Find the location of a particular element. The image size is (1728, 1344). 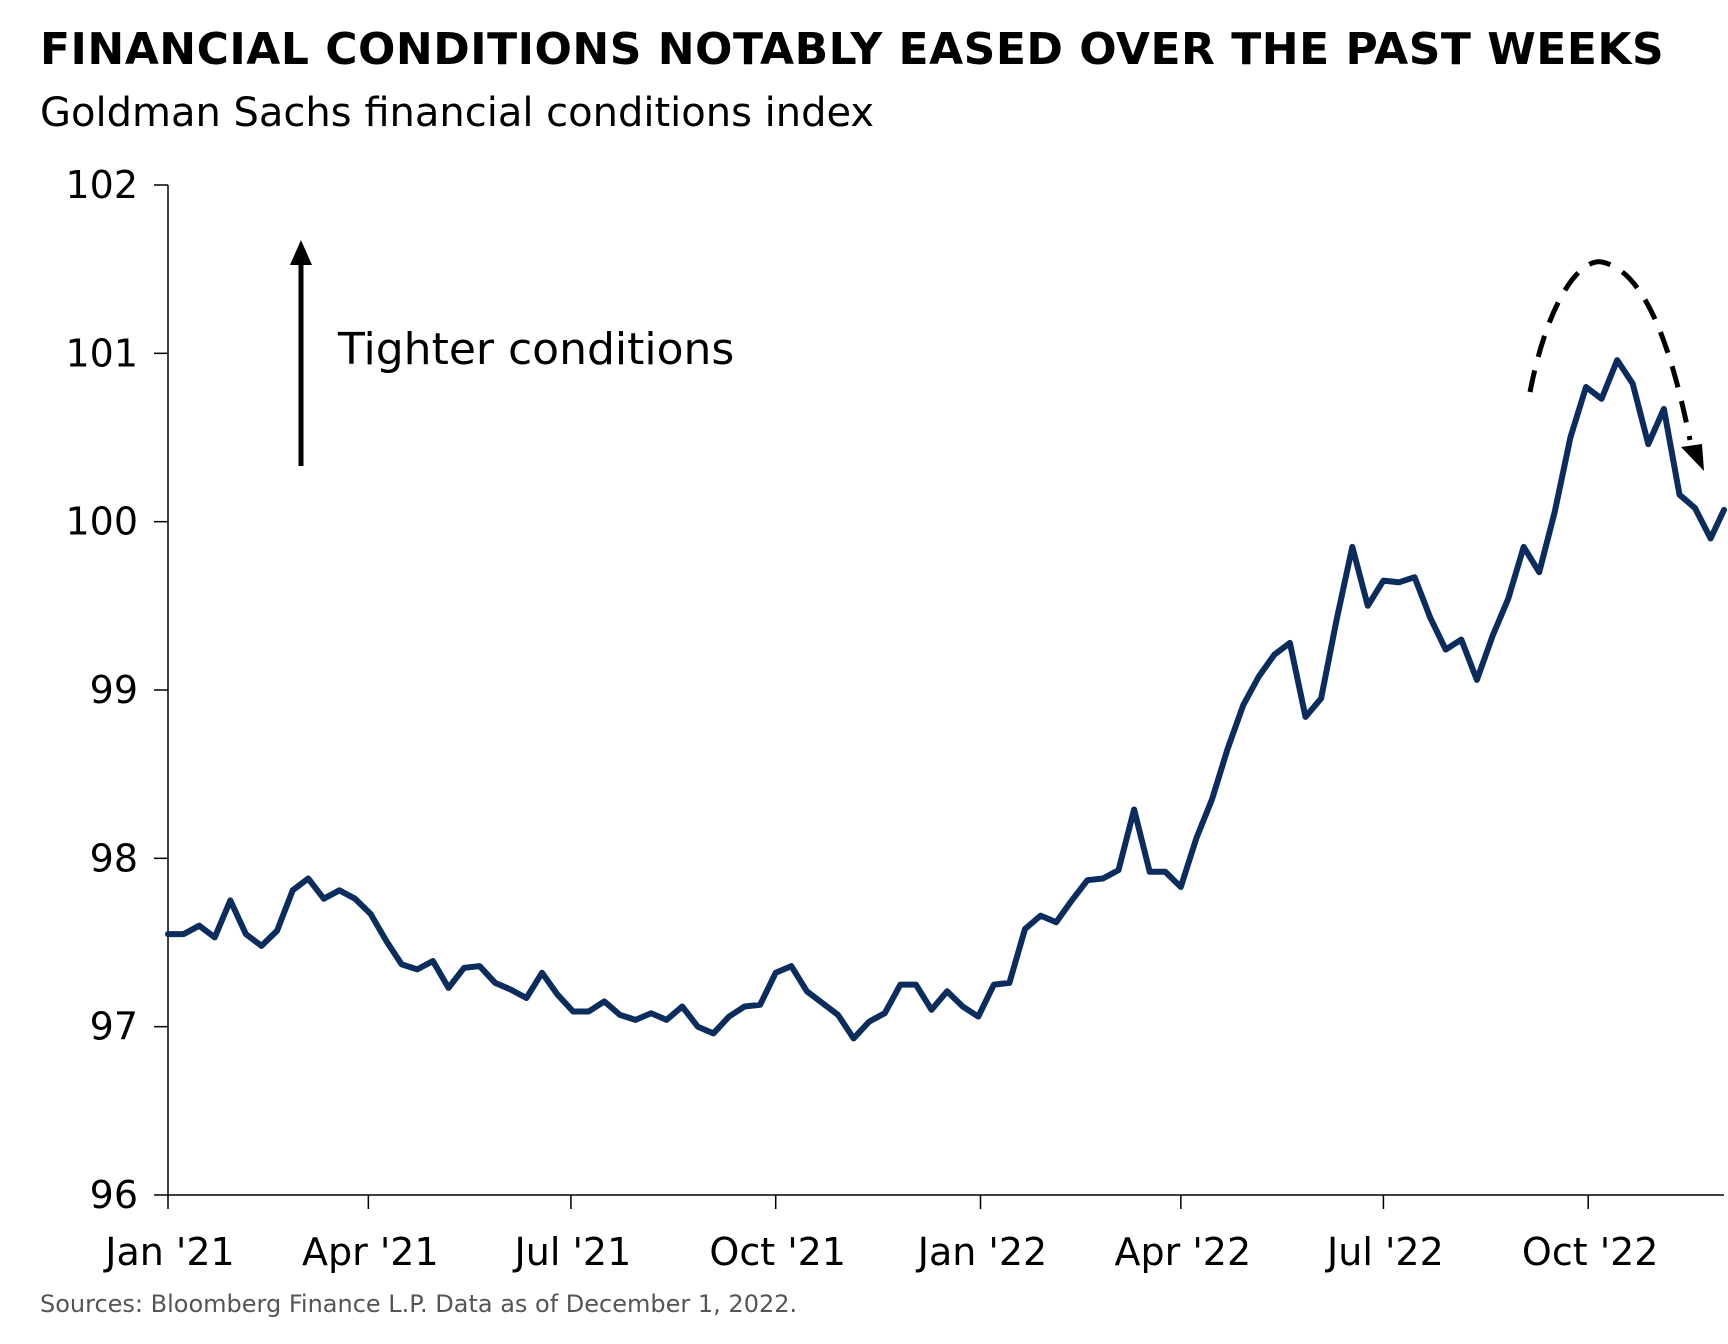

x-tick-label: Oct '21 is located at coordinates (777, 1252).